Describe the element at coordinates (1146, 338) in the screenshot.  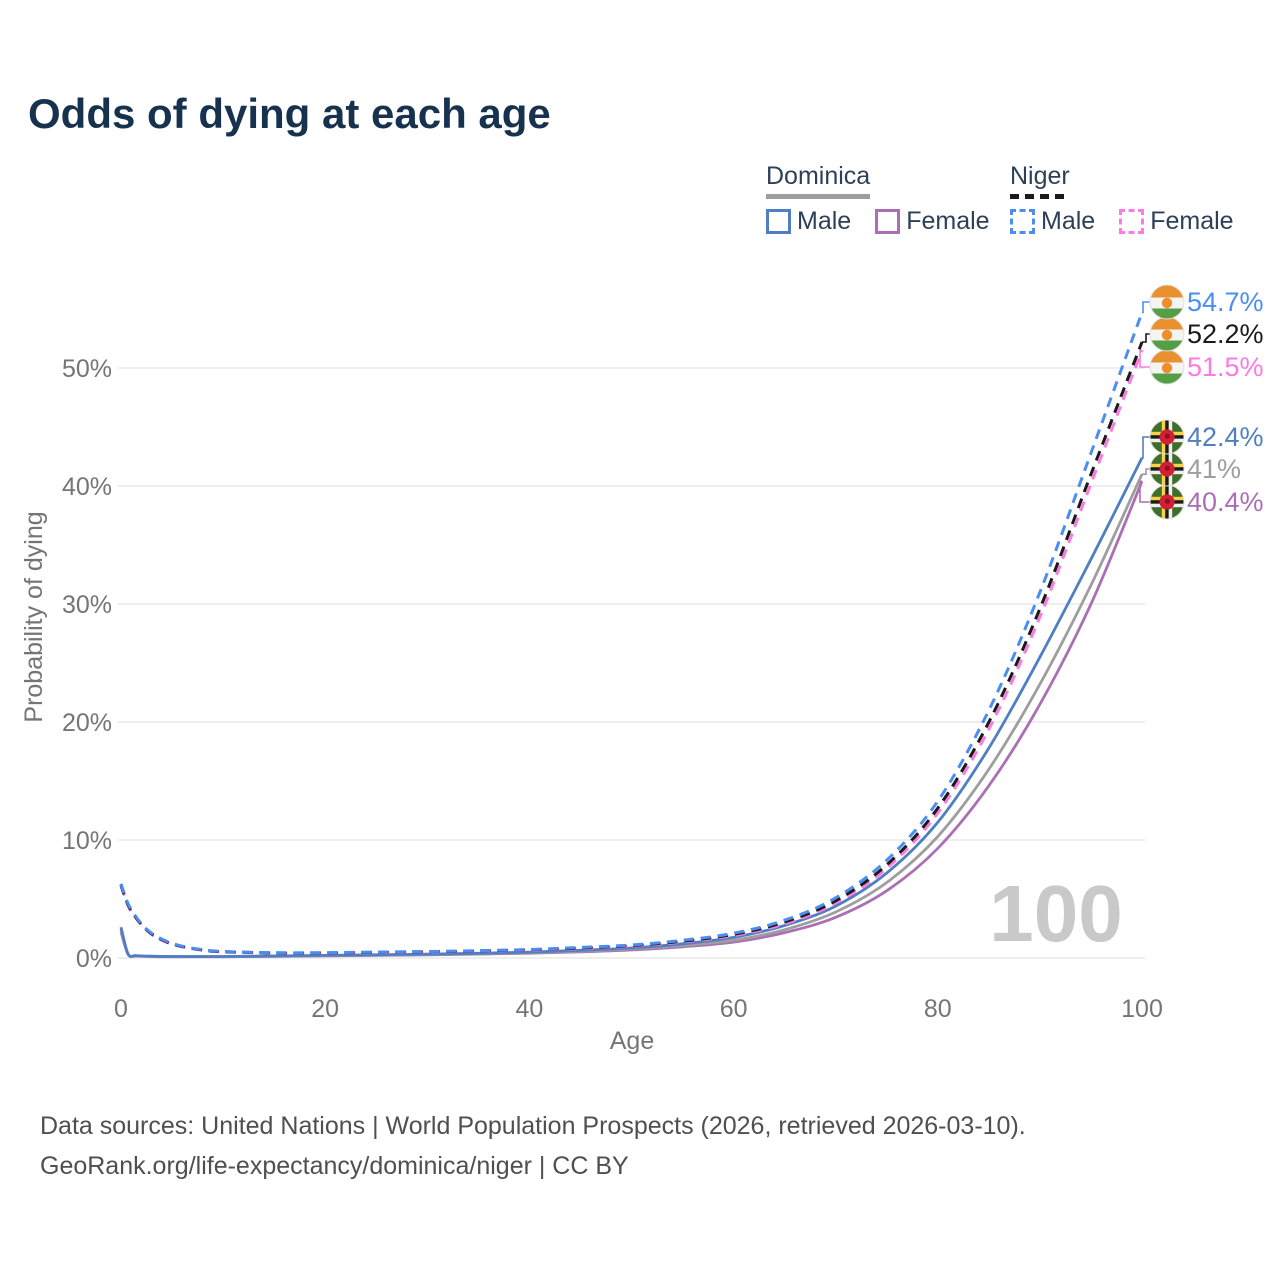
I see `label-connector-niger-both` at that location.